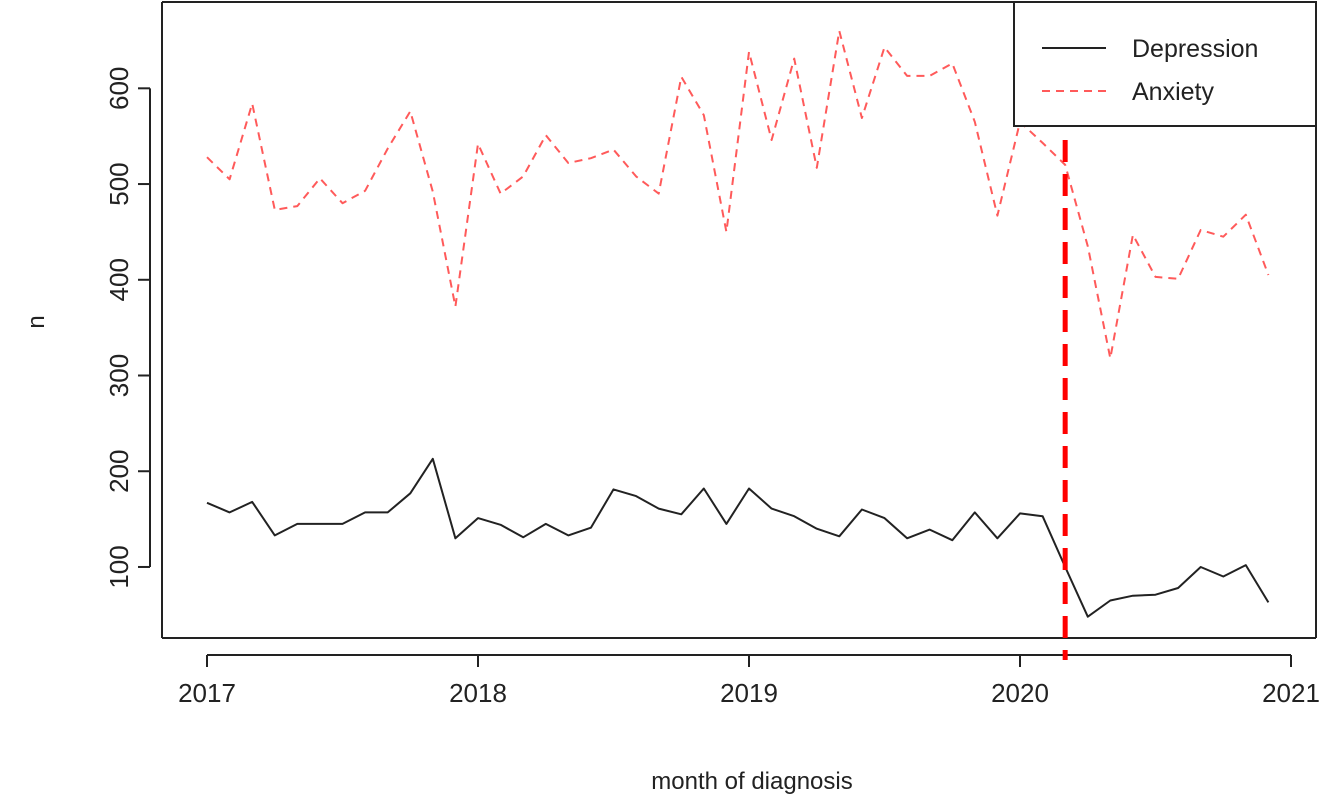 This screenshot has height=799, width=1335. I want to click on legend-label-depression: Depression, so click(1195, 49).